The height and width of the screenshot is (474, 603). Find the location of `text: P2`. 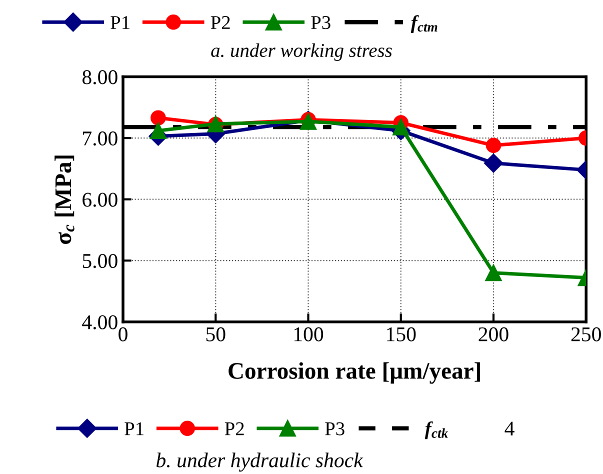

text: P2 is located at coordinates (234, 429).